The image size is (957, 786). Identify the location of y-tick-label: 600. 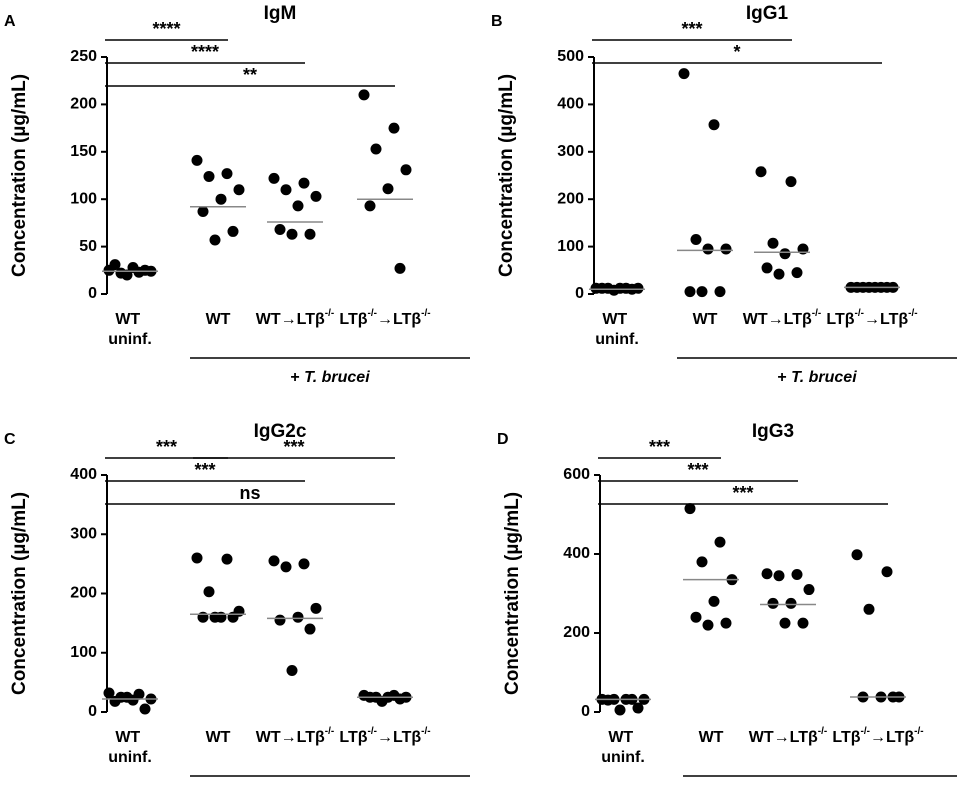
(576, 474).